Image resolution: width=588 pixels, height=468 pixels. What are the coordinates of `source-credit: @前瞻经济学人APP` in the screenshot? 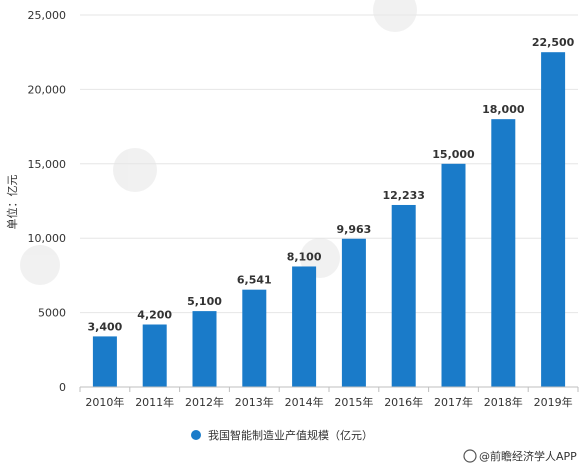 It's located at (520, 456).